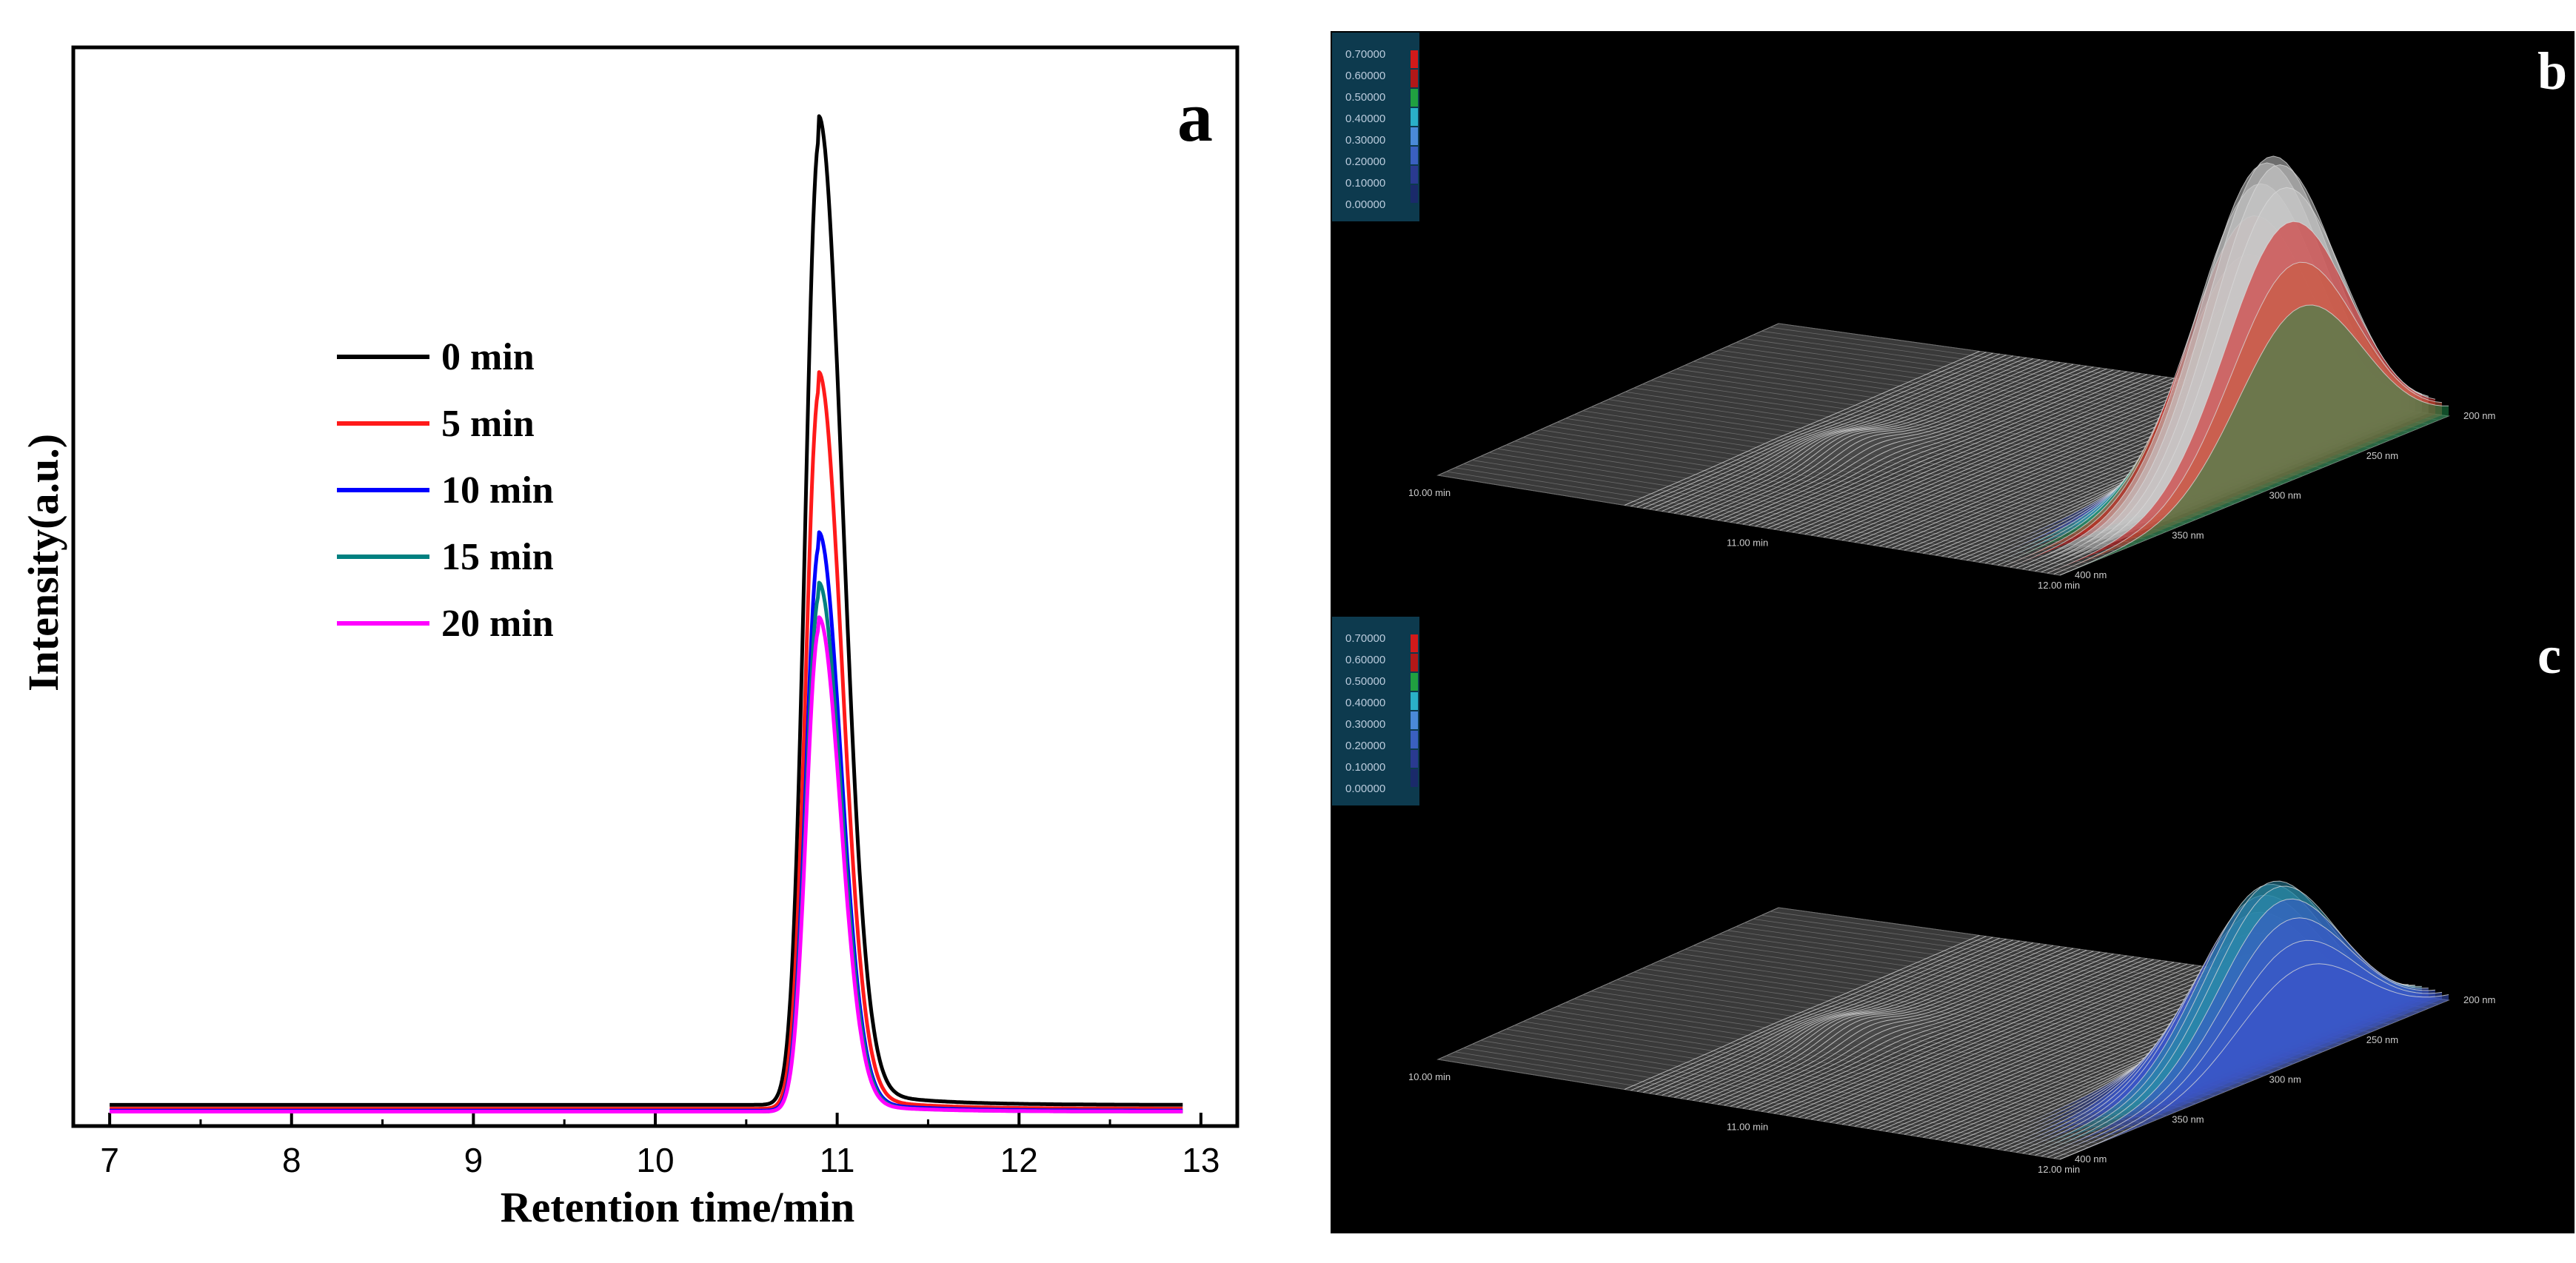  Describe the element at coordinates (2552, 71) in the screenshot. I see `panel-label-b: b` at that location.